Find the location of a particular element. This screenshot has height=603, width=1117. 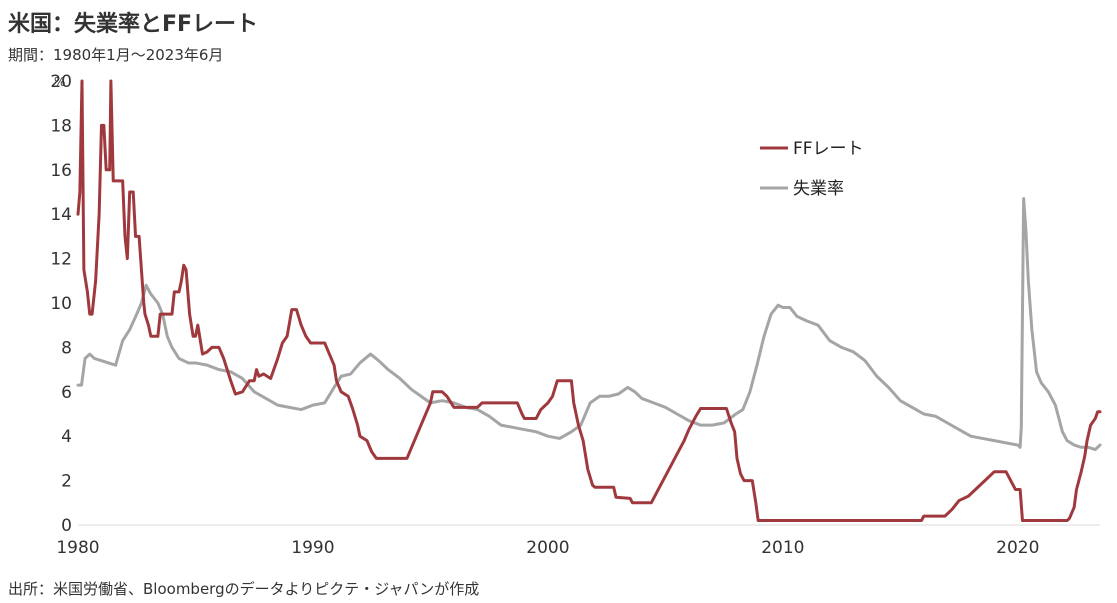

y-tick-label: 10 is located at coordinates (61, 304).